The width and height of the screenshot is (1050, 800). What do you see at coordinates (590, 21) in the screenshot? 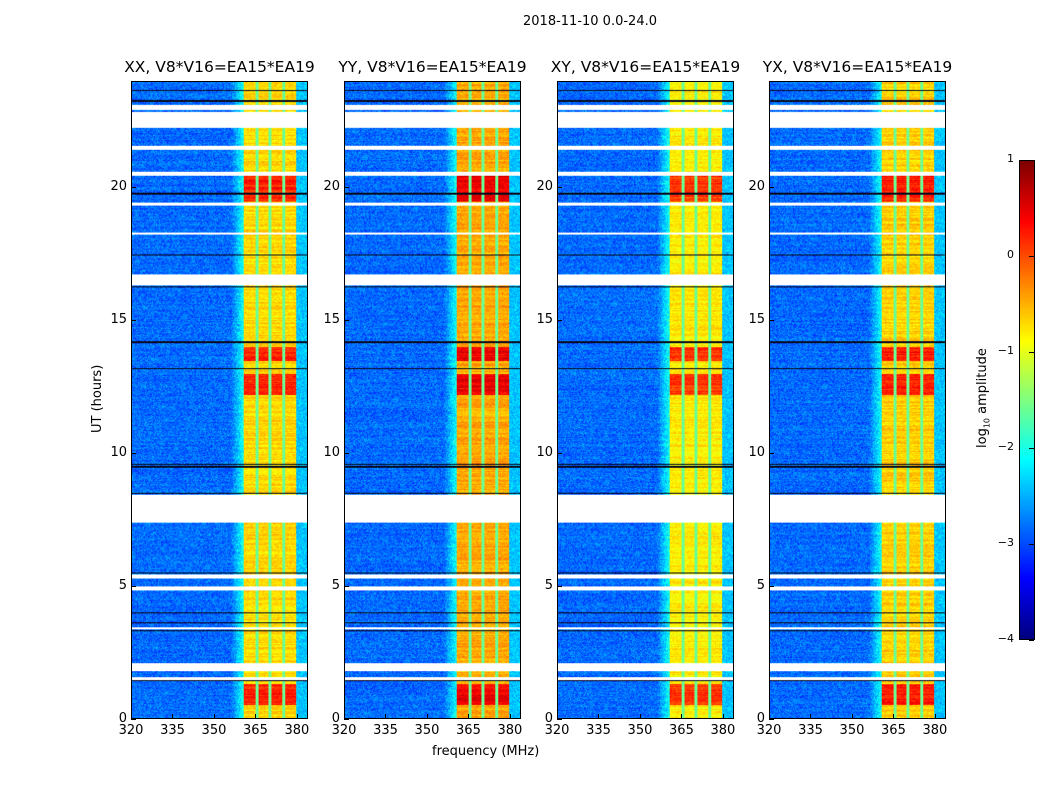
I see `figure-suptitle: 2018-11-10 0.0-24.0` at bounding box center [590, 21].